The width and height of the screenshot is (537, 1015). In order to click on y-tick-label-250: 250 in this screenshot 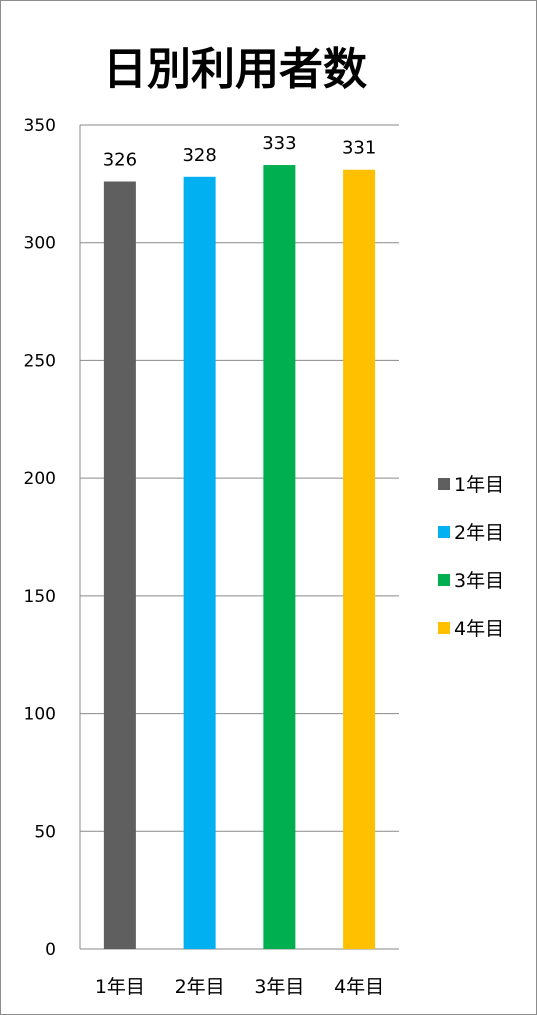, I will do `click(40, 361)`.